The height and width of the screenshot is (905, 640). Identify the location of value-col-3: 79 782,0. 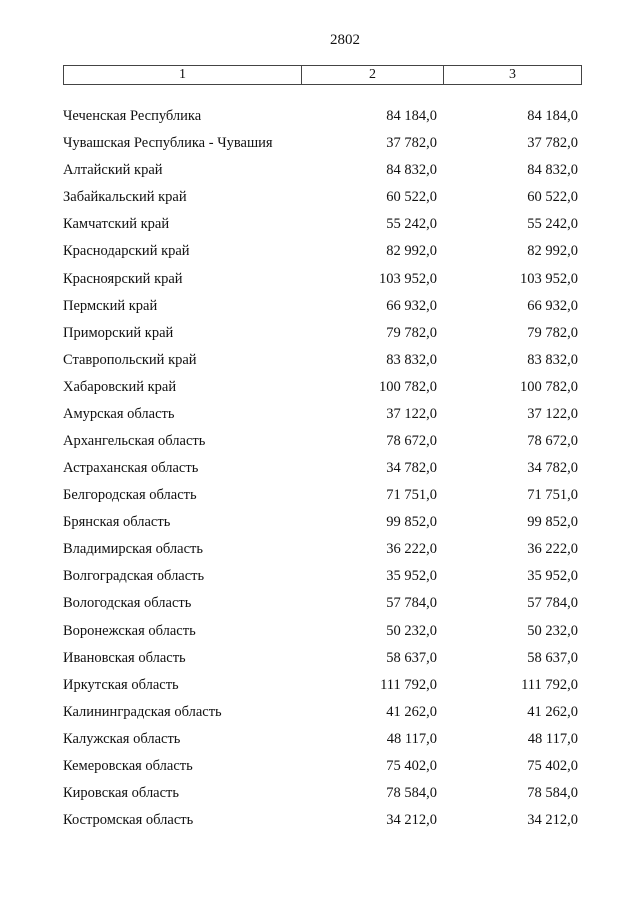
(552, 332).